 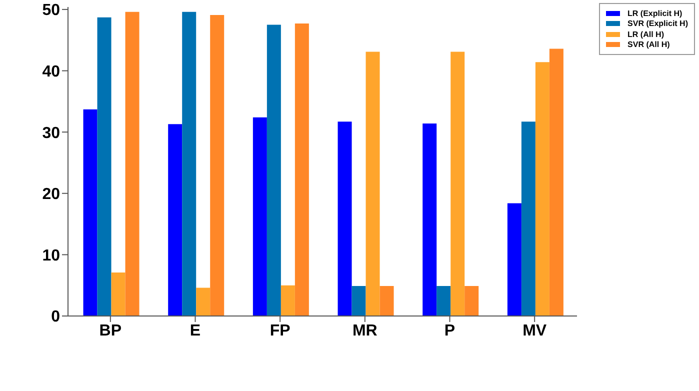 What do you see at coordinates (110, 331) in the screenshot?
I see `x-tick-label: BP` at bounding box center [110, 331].